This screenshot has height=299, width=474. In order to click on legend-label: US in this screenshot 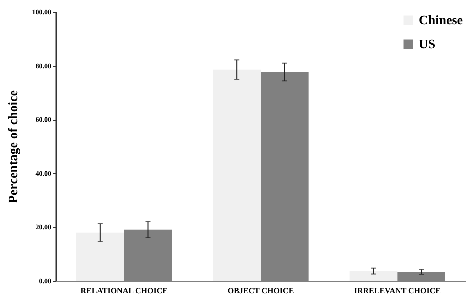, I will do `click(427, 44)`.